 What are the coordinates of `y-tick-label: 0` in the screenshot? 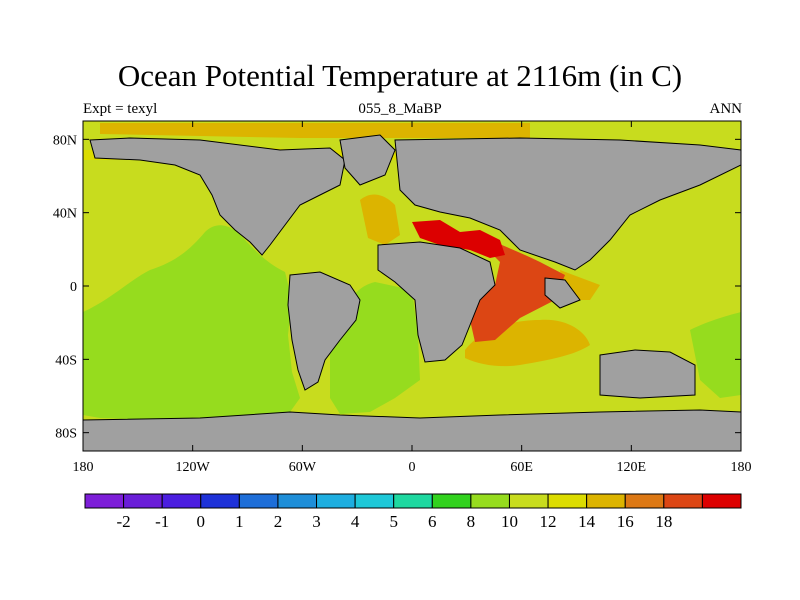 It's located at (73, 287).